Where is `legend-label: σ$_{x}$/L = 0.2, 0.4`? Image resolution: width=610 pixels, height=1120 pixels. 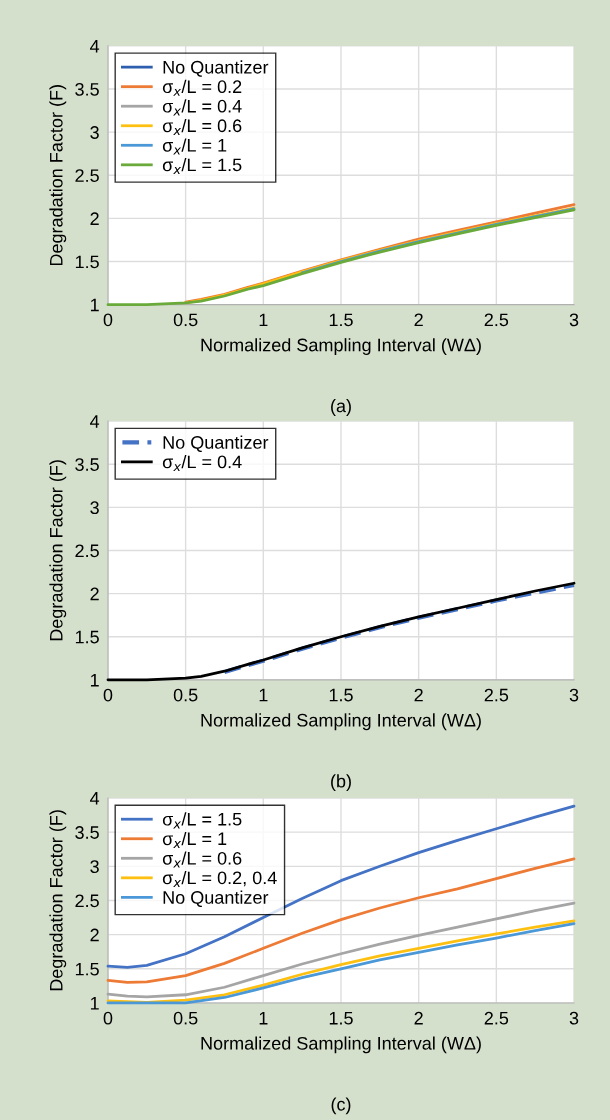 legend-label: σ$_{x}$/L = 0.2, 0.4 is located at coordinates (219, 879).